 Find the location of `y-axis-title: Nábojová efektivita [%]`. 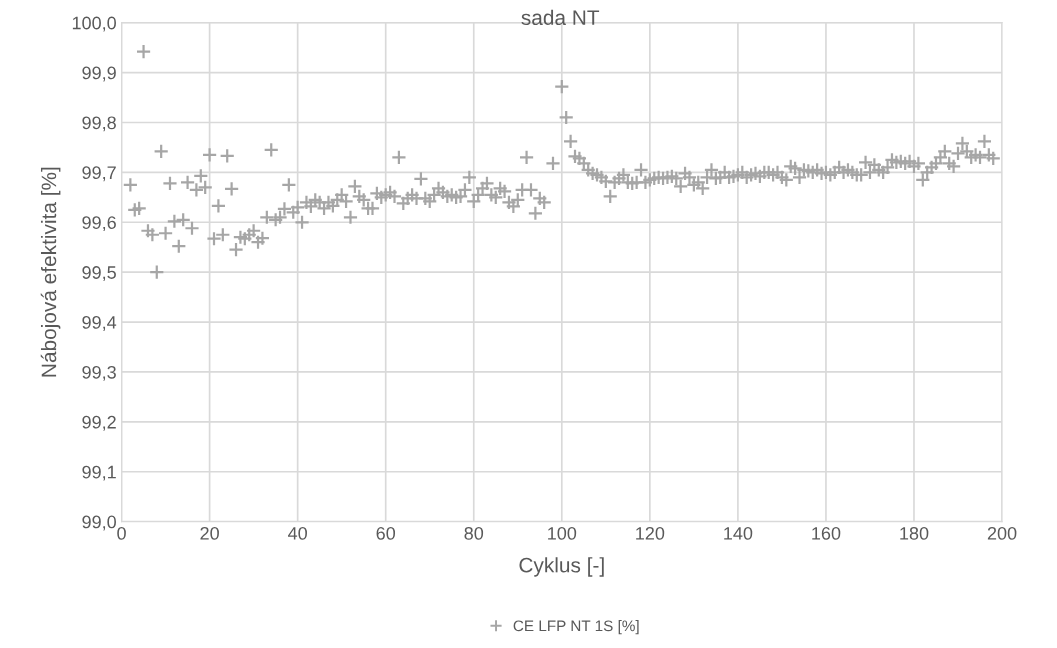

y-axis-title: Nábojová efektivita [%] is located at coordinates (50, 272).